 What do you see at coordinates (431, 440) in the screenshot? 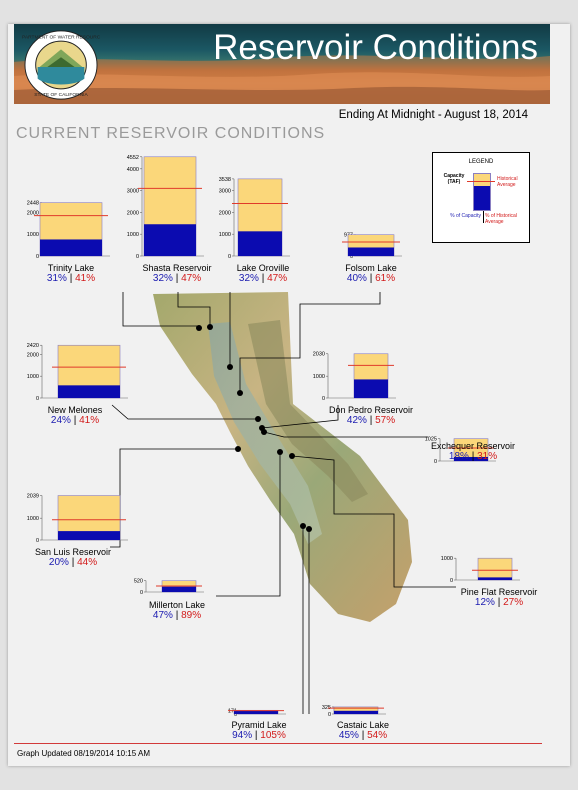
I see `tick-label: 1025` at bounding box center [431, 440].